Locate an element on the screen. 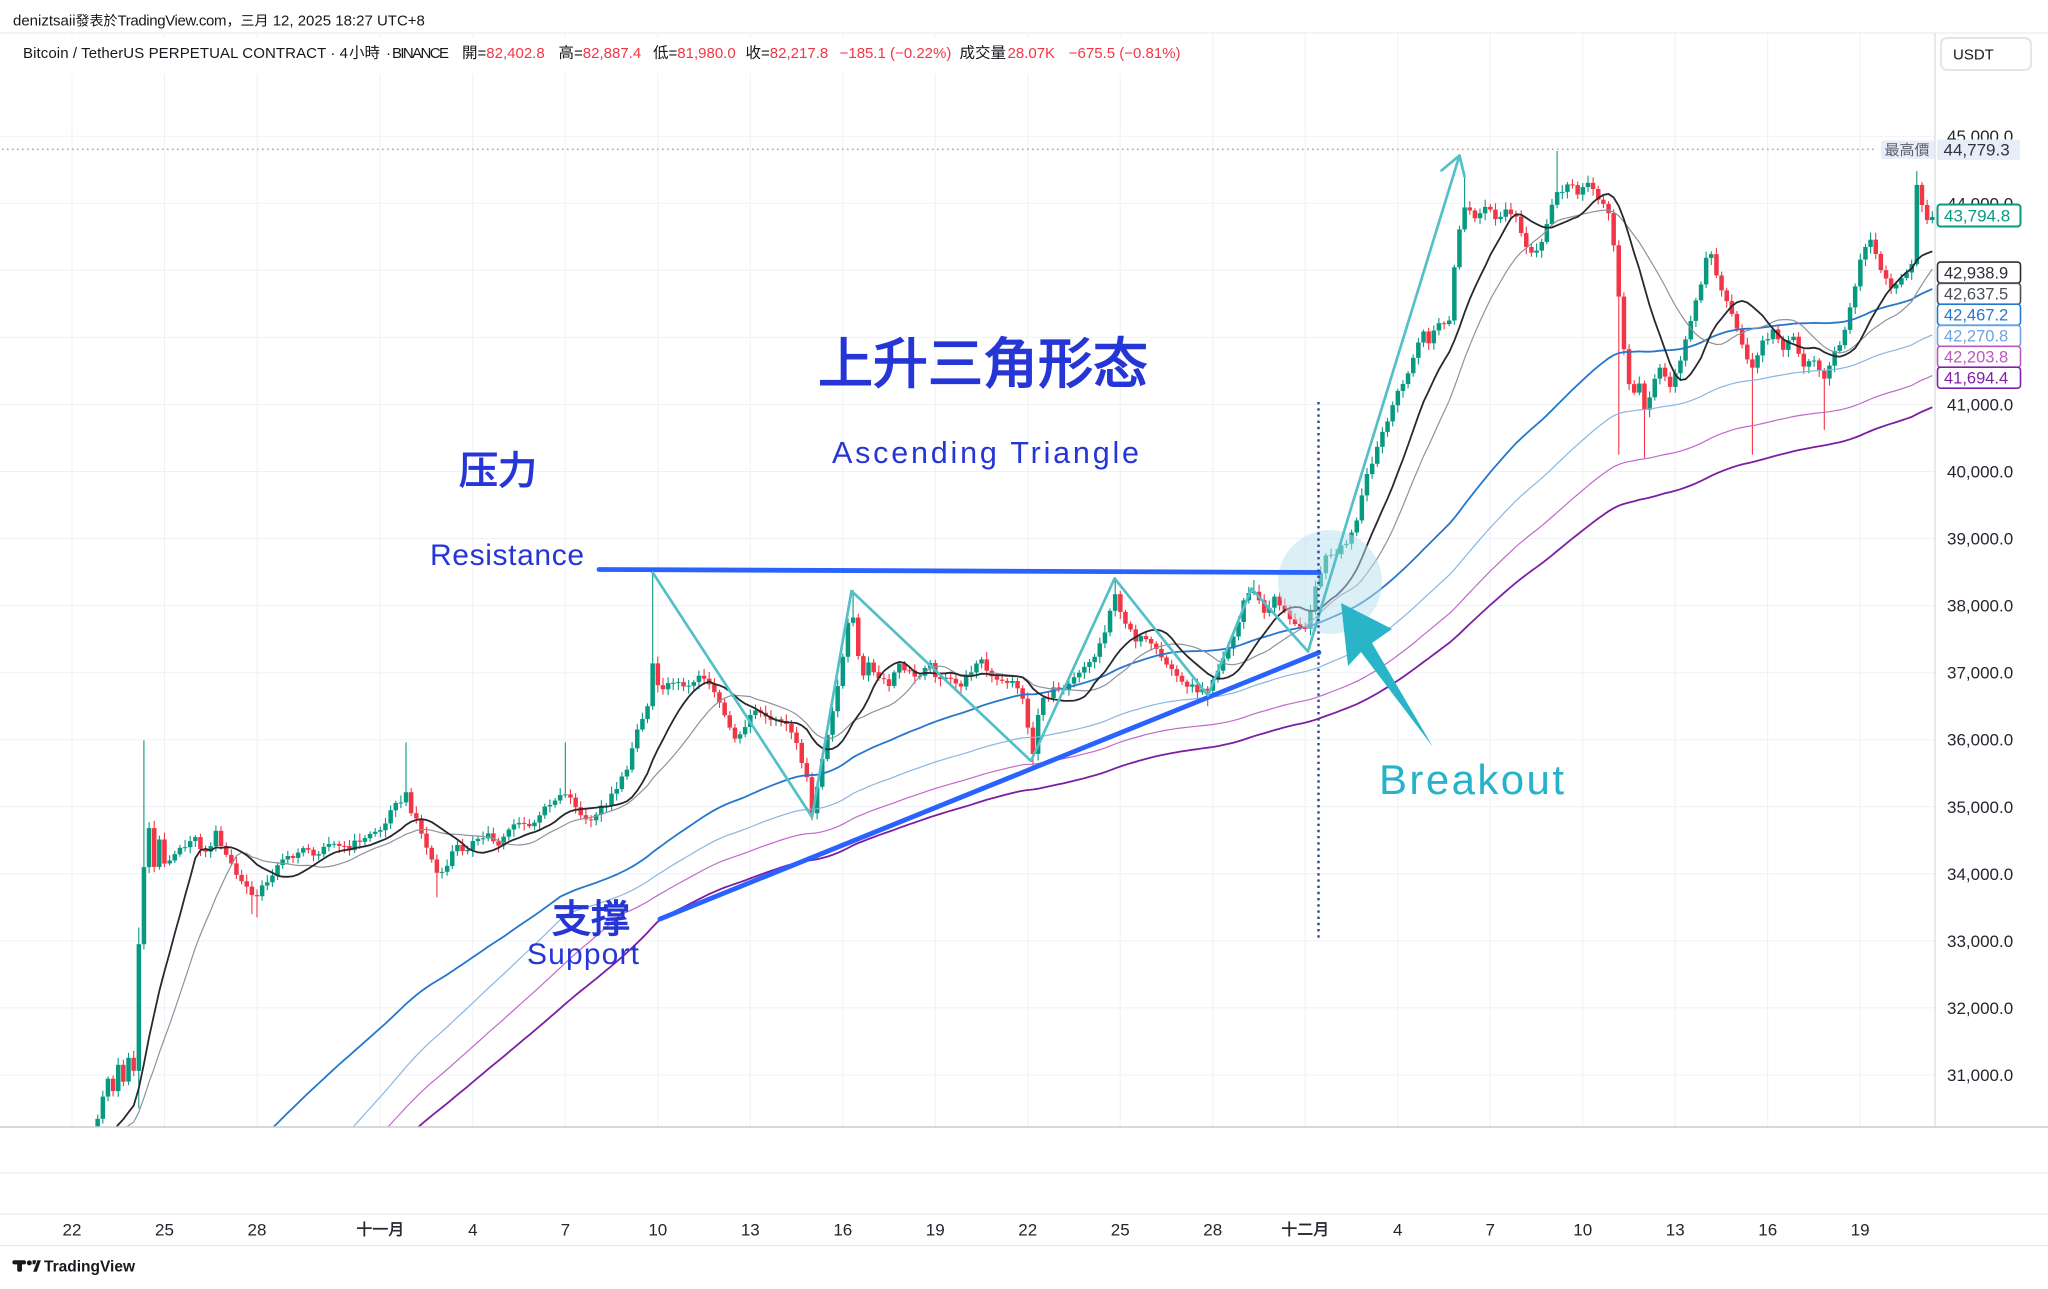  svg-text: −185.1 (−0.22%) is located at coordinates (896, 53).